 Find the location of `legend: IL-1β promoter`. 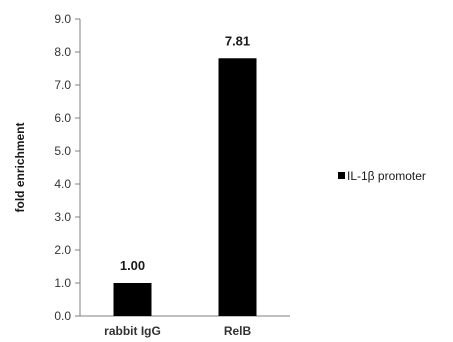

legend: IL-1β promoter is located at coordinates (382, 176).